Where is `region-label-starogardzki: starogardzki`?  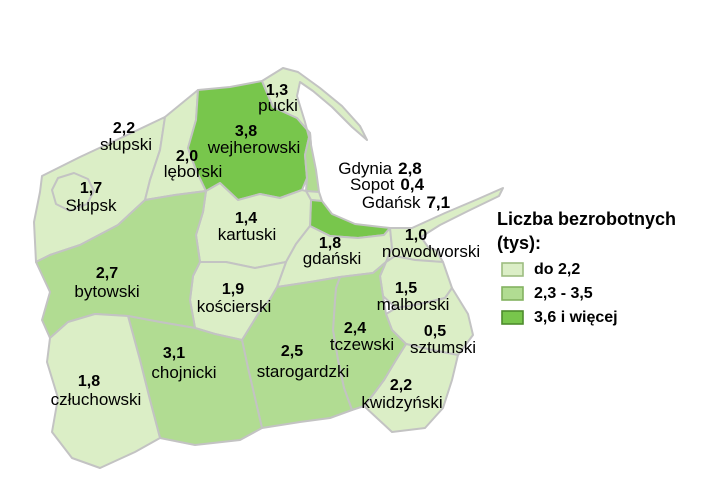
region-label-starogardzki: starogardzki is located at coordinates (303, 371).